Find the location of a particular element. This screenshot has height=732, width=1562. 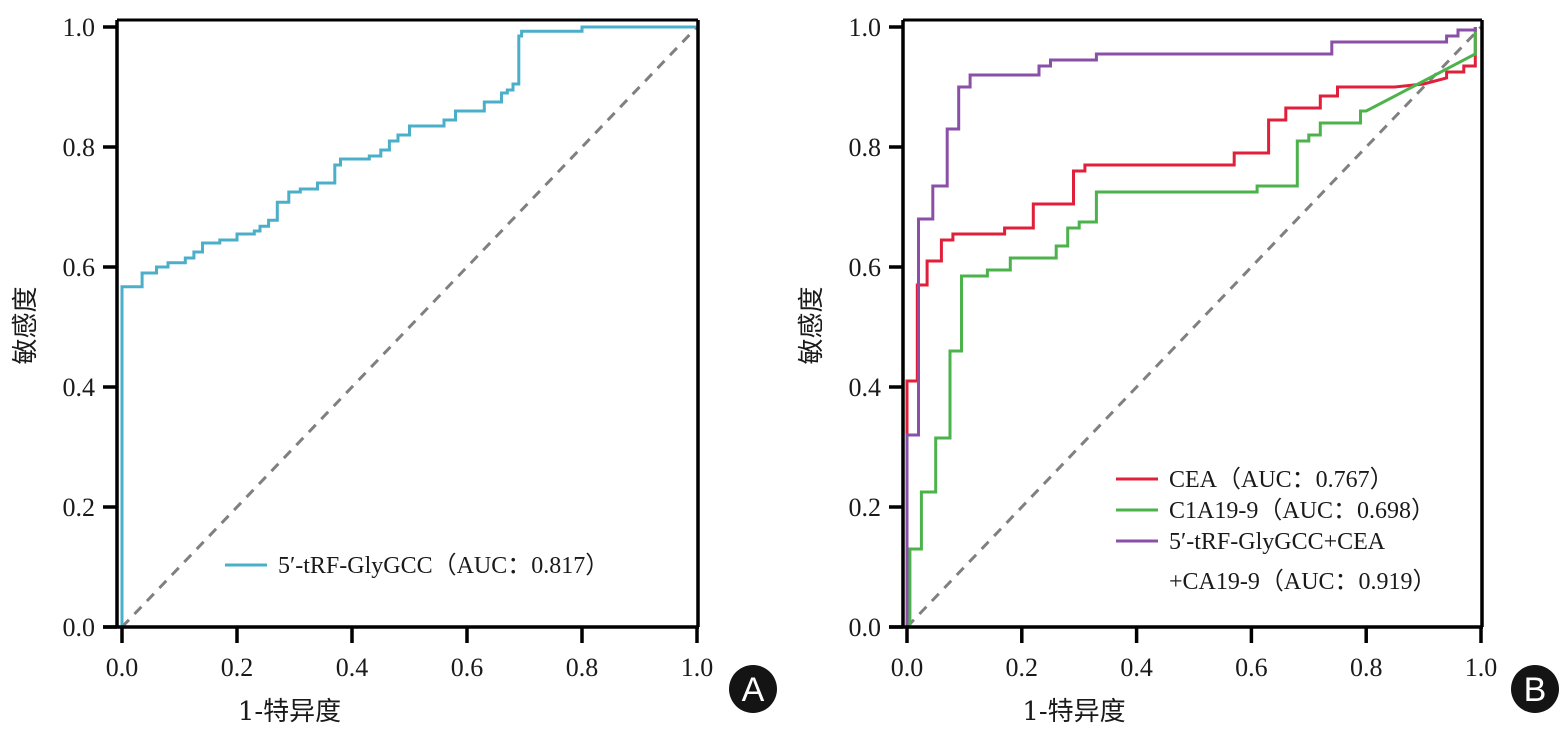

legend-label-2: C1A19-9（AUC：0.698） is located at coordinates (1302, 511).